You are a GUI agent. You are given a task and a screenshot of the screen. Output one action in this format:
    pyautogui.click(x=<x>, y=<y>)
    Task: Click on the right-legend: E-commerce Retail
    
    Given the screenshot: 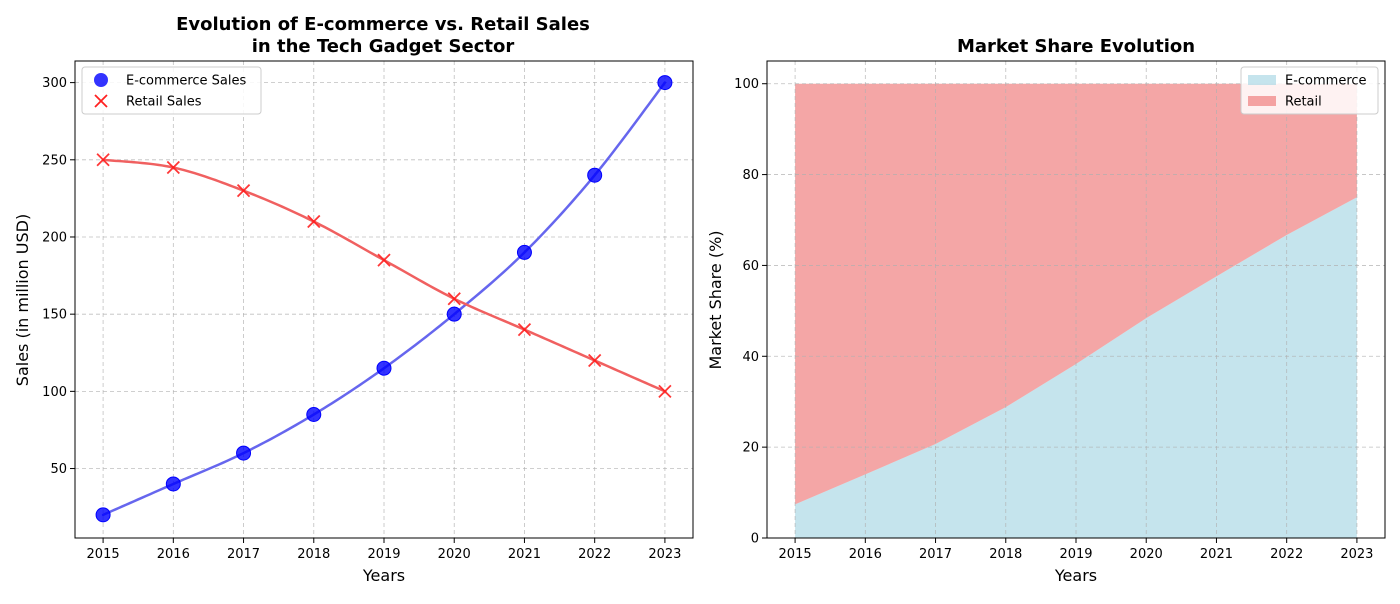 What is the action you would take?
    pyautogui.click(x=1309, y=90)
    